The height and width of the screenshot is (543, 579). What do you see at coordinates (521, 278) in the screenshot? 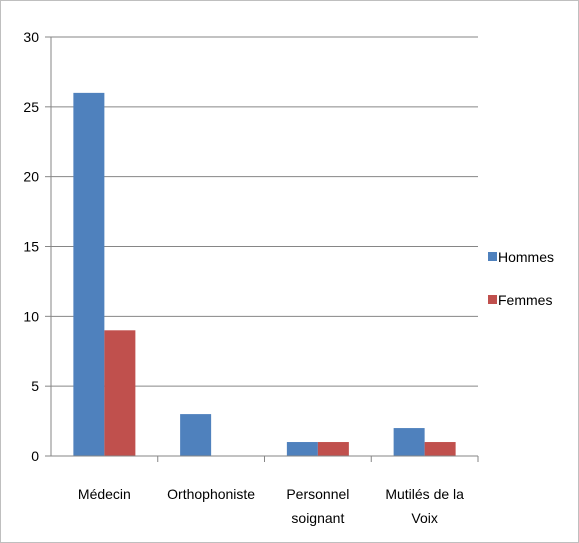
I see `legend: Hommes Femmes` at bounding box center [521, 278].